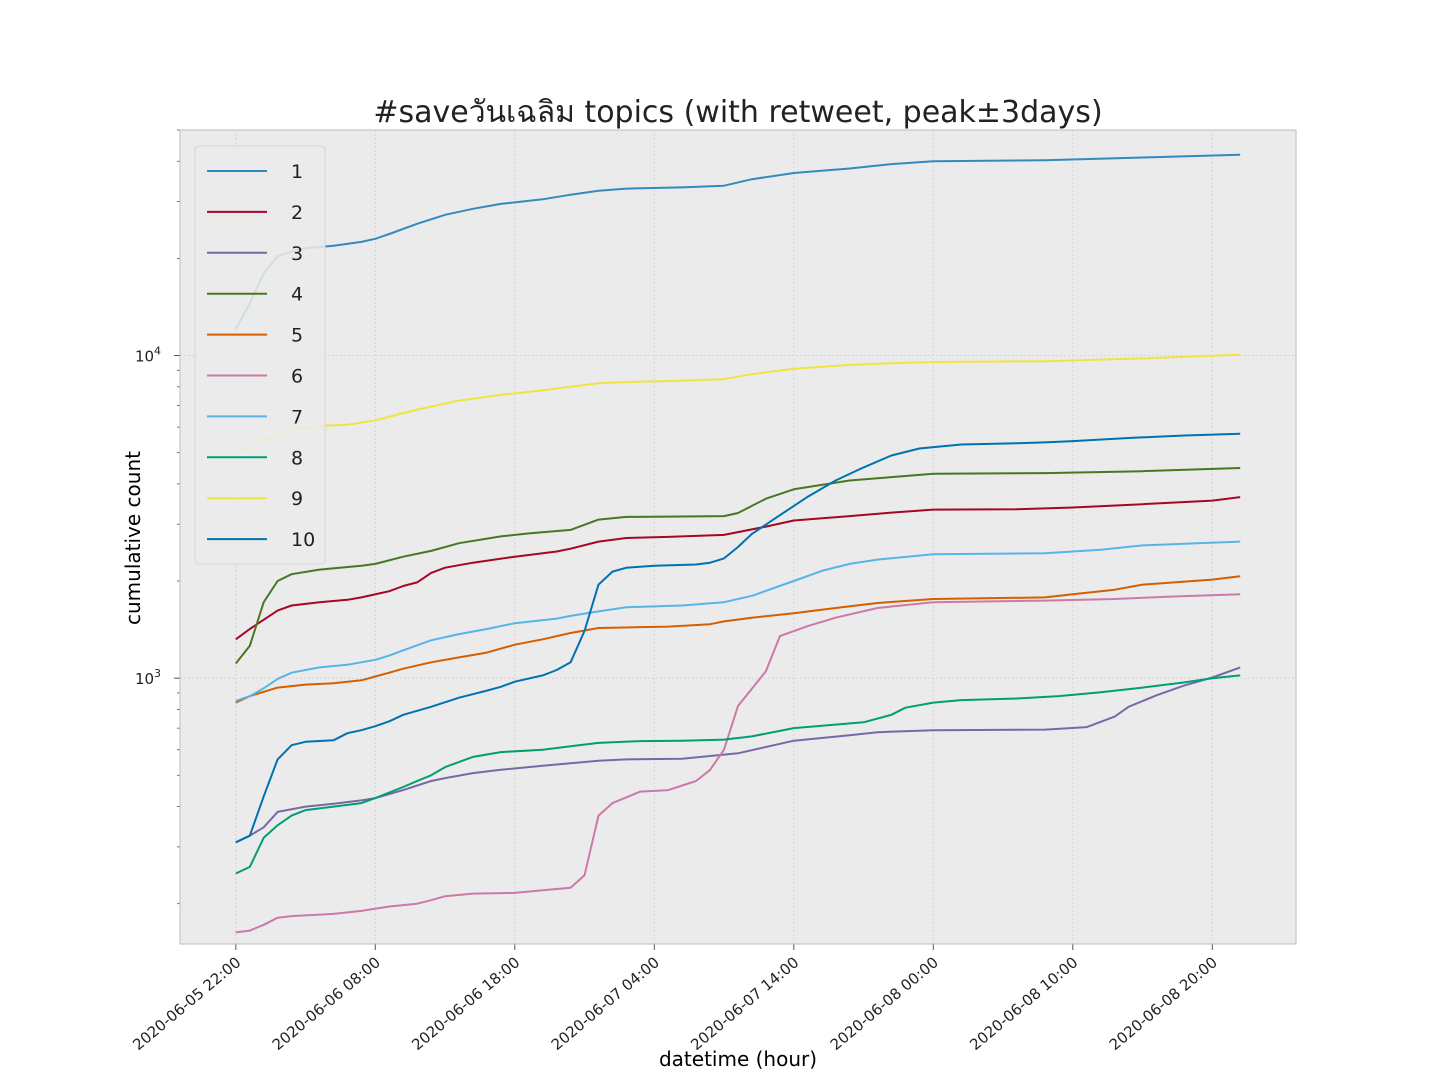 This screenshot has height=1080, width=1440. What do you see at coordinates (744, 1003) in the screenshot?
I see `x-tick-label: 2020-06-07 14:00` at bounding box center [744, 1003].